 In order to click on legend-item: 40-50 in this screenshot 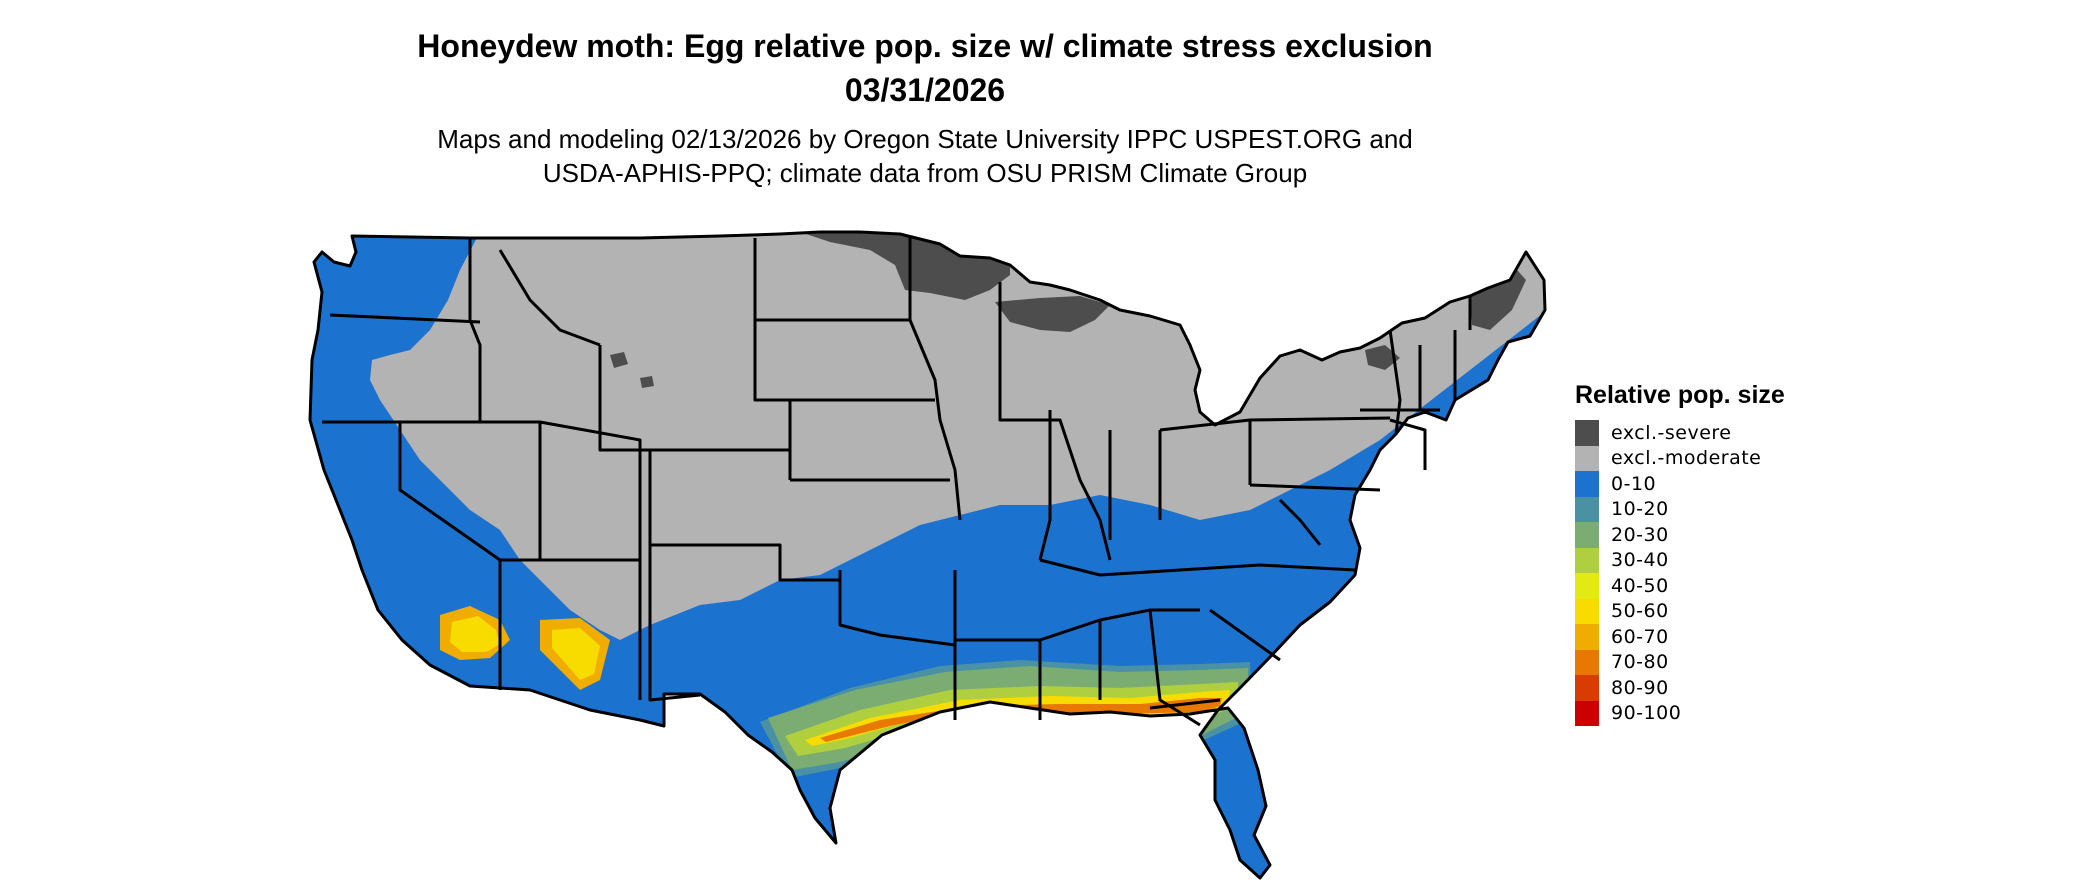, I will do `click(1680, 586)`.